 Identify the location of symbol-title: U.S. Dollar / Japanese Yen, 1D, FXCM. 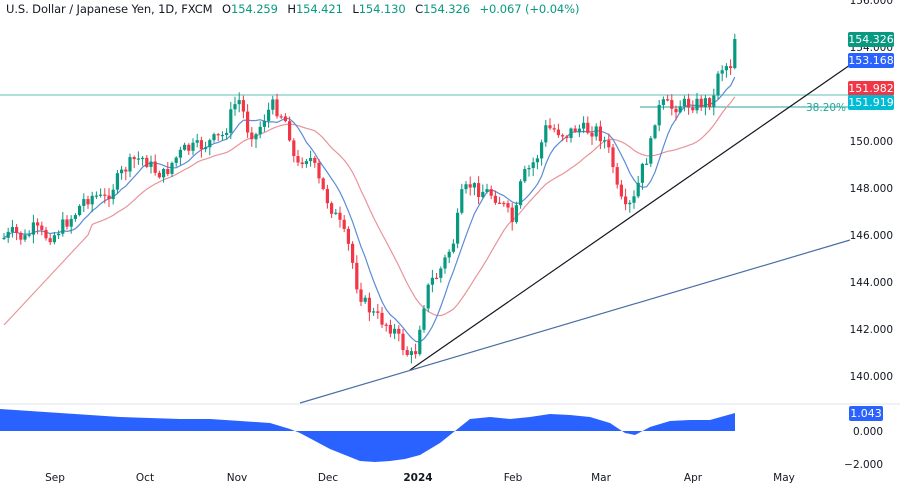
(109, 9).